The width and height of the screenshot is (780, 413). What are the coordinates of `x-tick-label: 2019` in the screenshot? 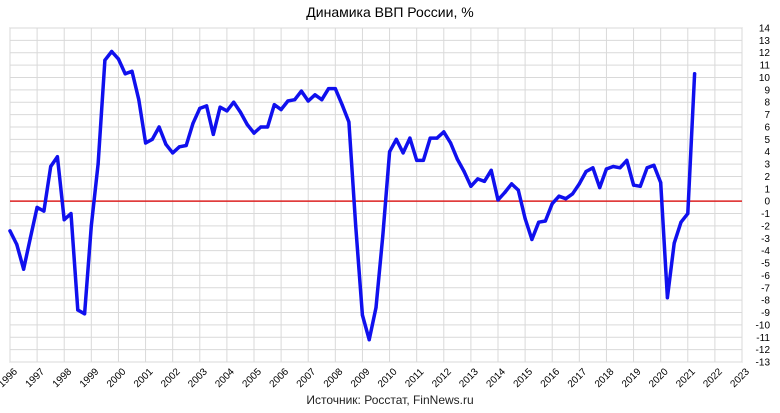 It's located at (632, 378).